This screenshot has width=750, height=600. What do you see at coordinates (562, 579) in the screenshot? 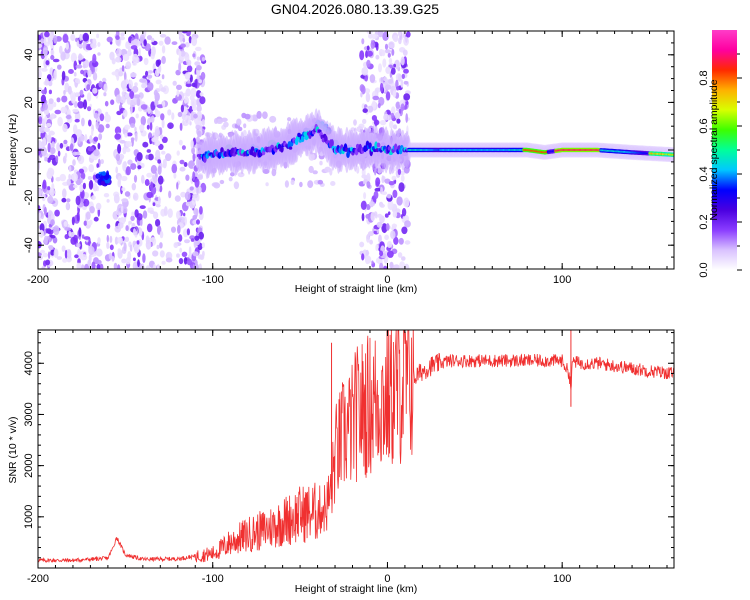
I see `x-tick-label: 100` at bounding box center [562, 579].